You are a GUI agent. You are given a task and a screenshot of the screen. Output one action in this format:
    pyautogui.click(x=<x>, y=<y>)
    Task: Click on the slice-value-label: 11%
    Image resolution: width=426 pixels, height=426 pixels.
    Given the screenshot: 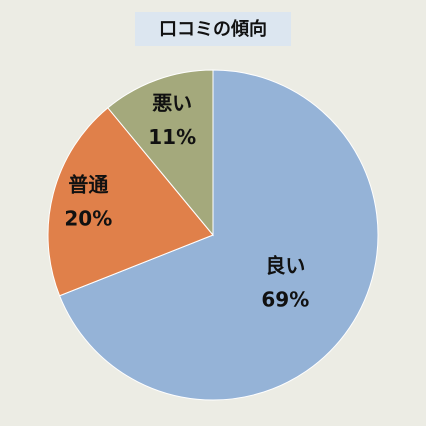 What is the action you would take?
    pyautogui.click(x=172, y=137)
    